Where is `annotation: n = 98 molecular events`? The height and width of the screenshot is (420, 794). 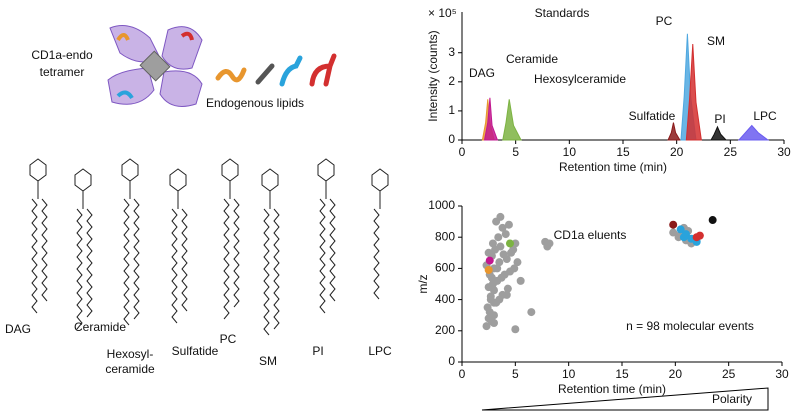 annotation: n = 98 molecular events is located at coordinates (690, 326).